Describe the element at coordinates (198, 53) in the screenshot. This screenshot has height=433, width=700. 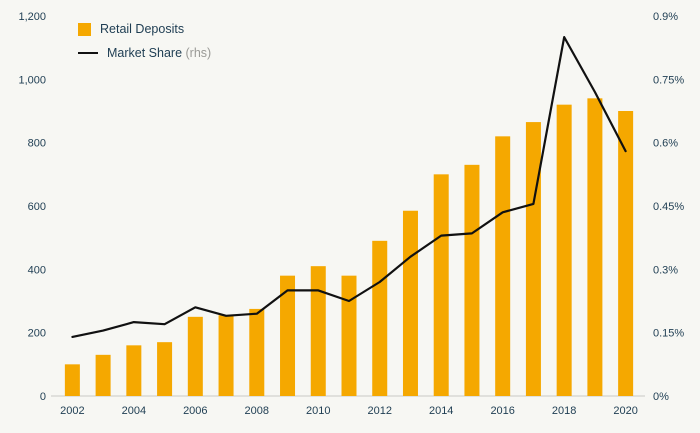
I see `legend-rhs-note: (rhs)` at that location.